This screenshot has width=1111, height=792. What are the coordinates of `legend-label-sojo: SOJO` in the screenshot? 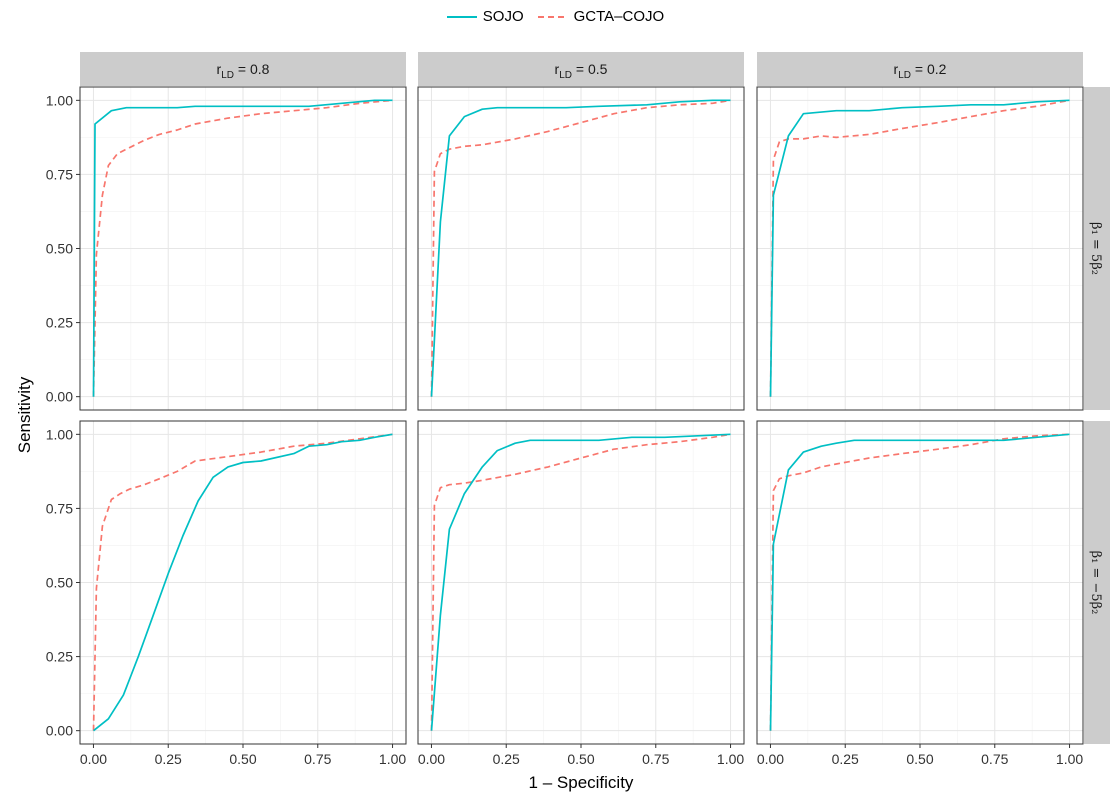 It's located at (503, 16).